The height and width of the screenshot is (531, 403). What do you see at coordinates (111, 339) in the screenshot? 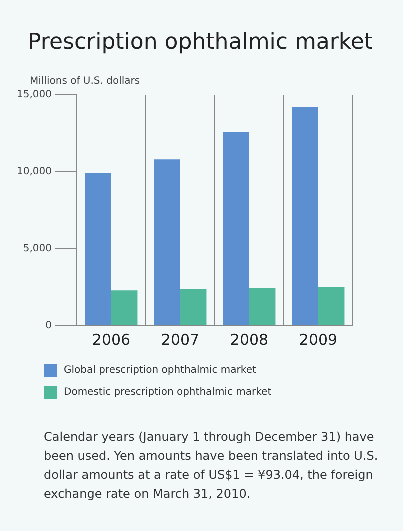
I see `x-tick-label: 2006` at bounding box center [111, 339].